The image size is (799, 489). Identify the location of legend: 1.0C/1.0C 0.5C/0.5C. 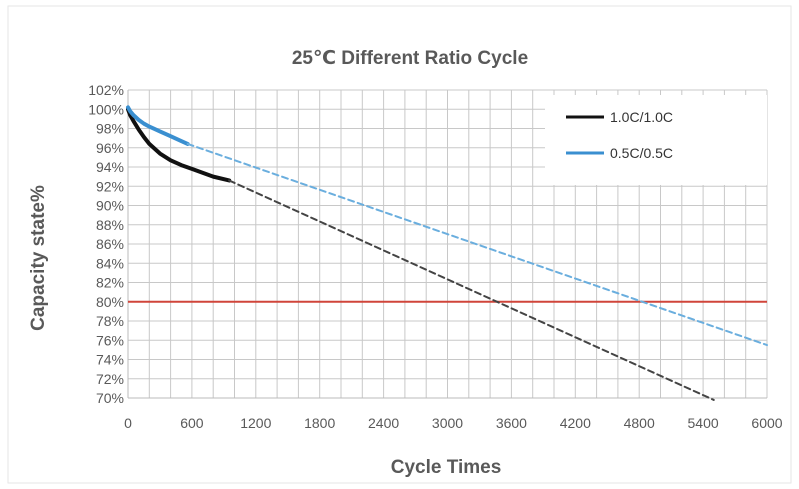
(656, 140).